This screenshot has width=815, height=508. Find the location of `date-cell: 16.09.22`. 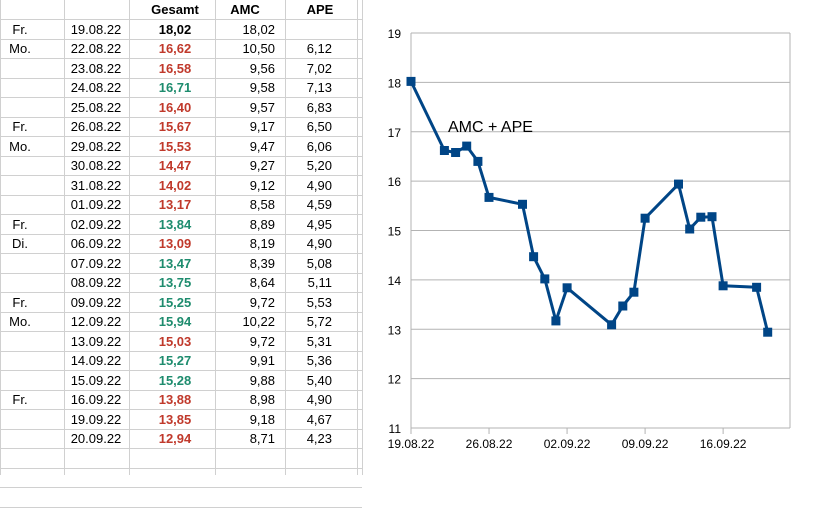

date-cell: 16.09.22 is located at coordinates (96, 399).